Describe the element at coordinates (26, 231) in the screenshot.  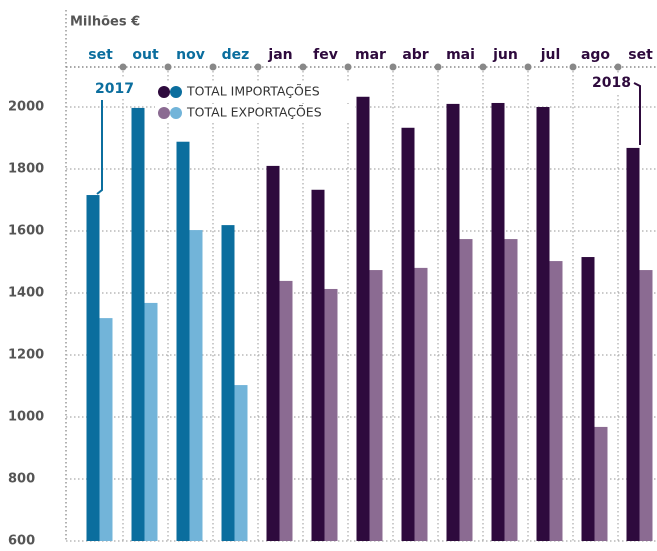
I see `y-tick-label: 1600` at that location.